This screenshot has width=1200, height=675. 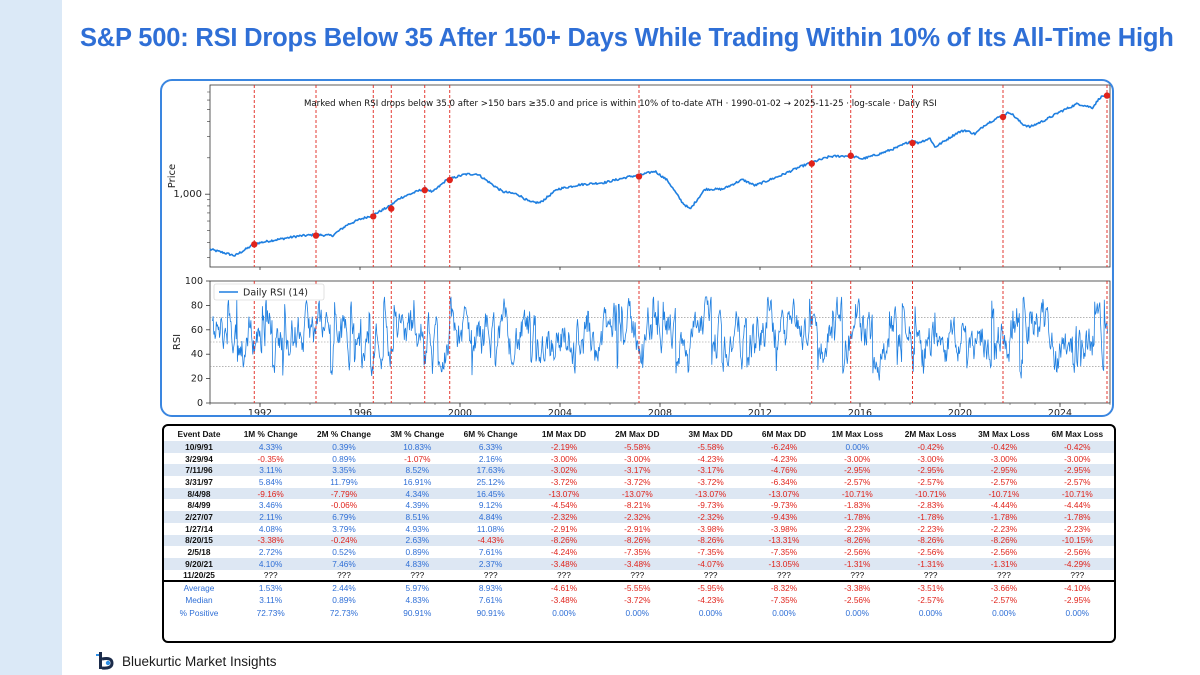 What do you see at coordinates (417, 458) in the screenshot?
I see `table-cell: -1.07%` at bounding box center [417, 458].